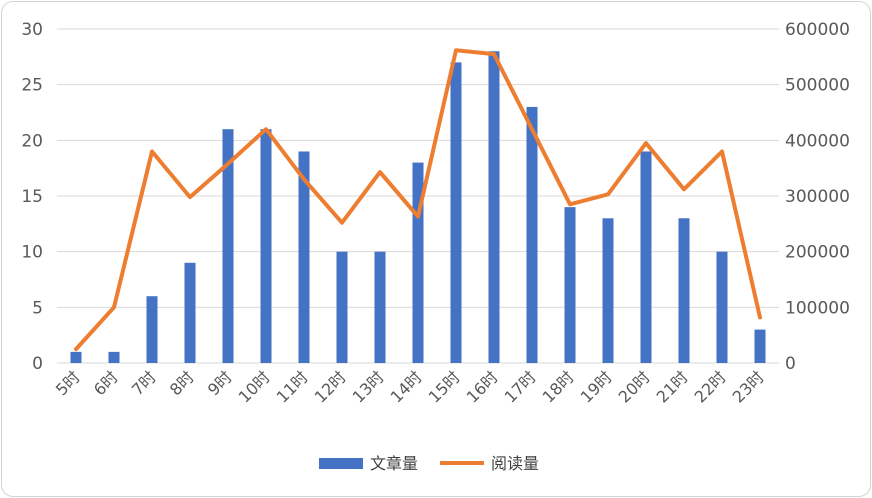  I want to click on right-axis-tick-label: 100000, so click(817, 308).